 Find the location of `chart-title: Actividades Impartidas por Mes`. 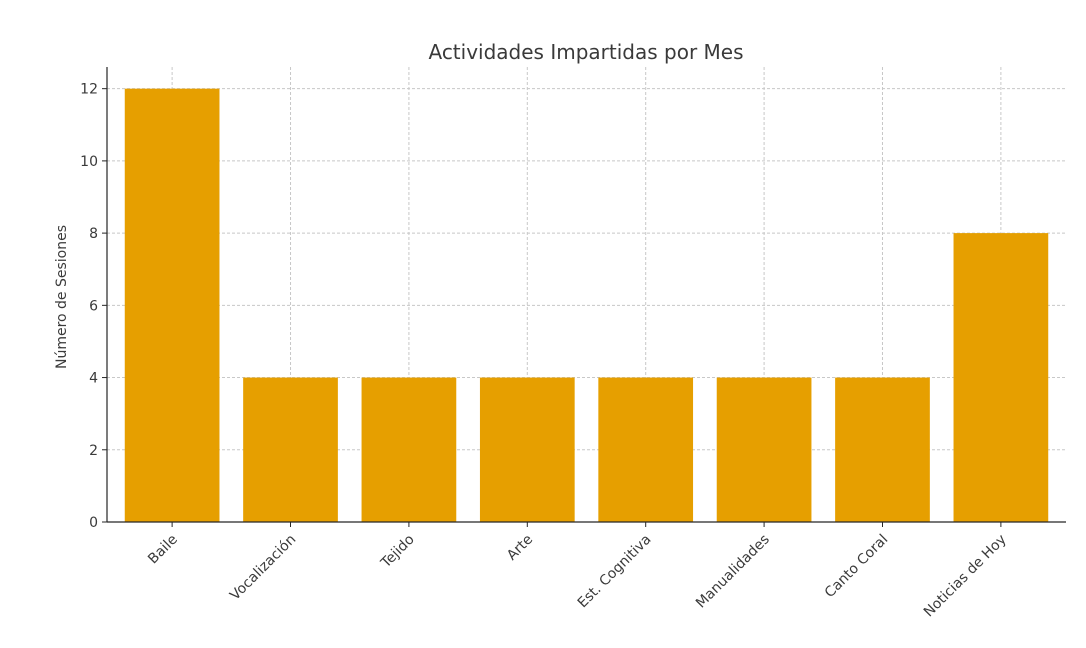

chart-title: Actividades Impartidas por Mes is located at coordinates (585, 52).